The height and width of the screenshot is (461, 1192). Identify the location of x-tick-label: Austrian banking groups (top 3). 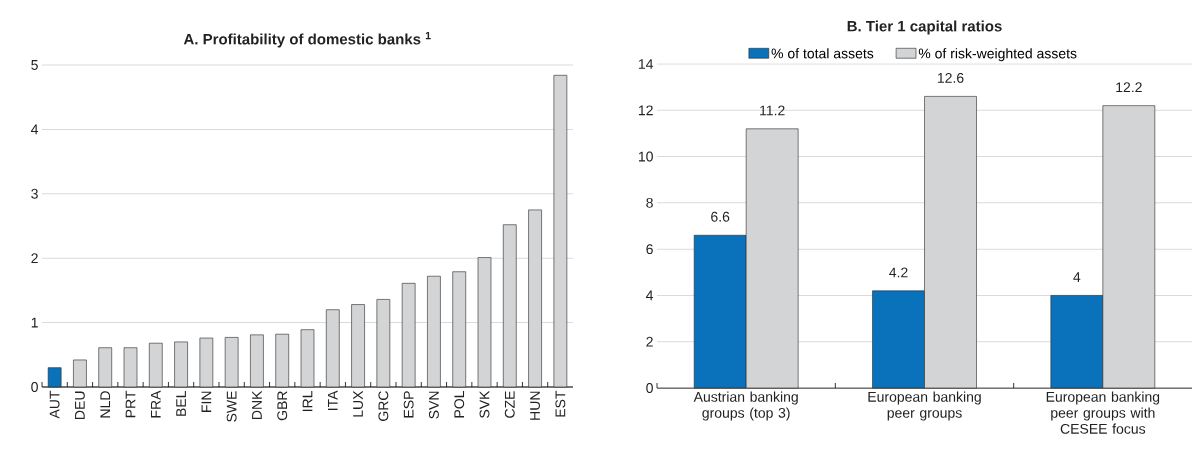
(745, 406).